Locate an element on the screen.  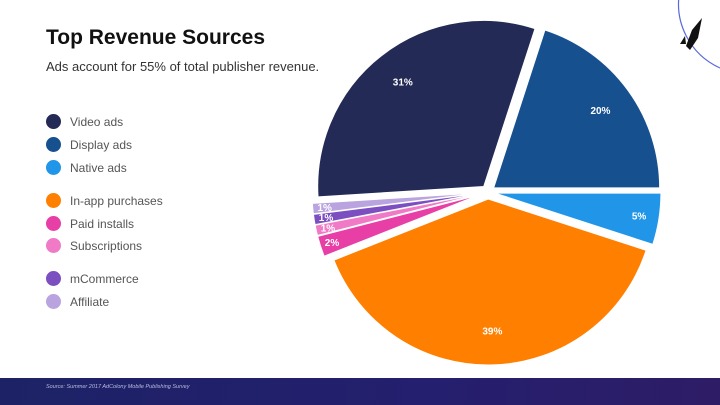
pie-slice-affiliate is located at coordinates (395, 203).